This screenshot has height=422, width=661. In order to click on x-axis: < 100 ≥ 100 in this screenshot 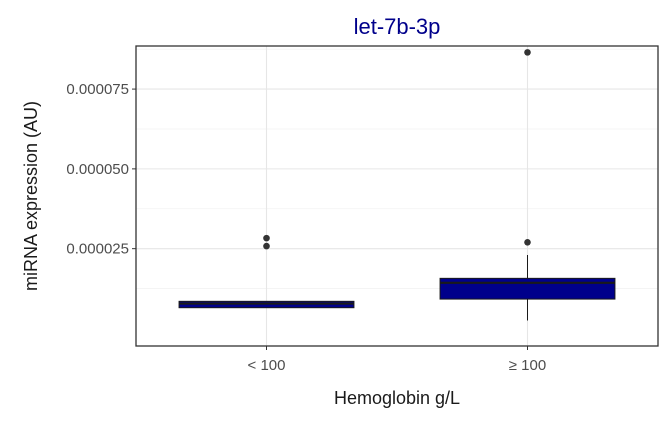, I will do `click(397, 360)`.